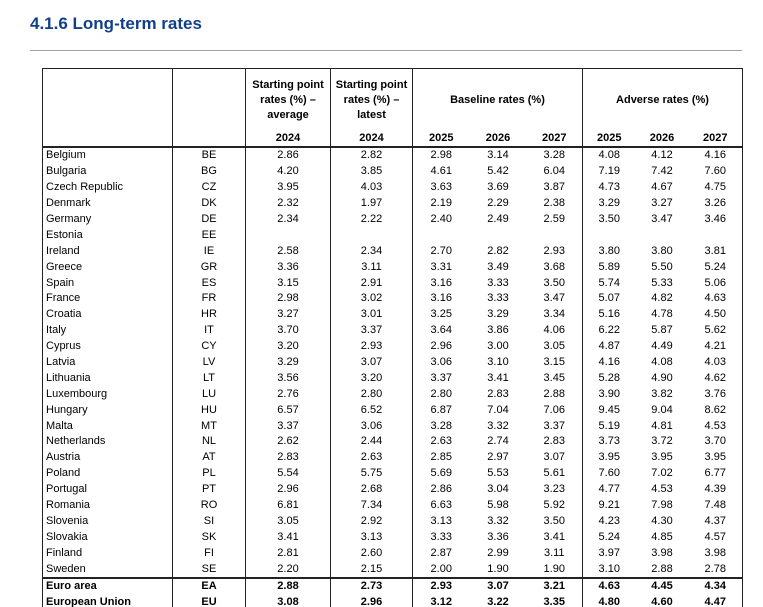 The width and height of the screenshot is (763, 607). What do you see at coordinates (441, 457) in the screenshot?
I see `rate-cell: 2.85` at bounding box center [441, 457].